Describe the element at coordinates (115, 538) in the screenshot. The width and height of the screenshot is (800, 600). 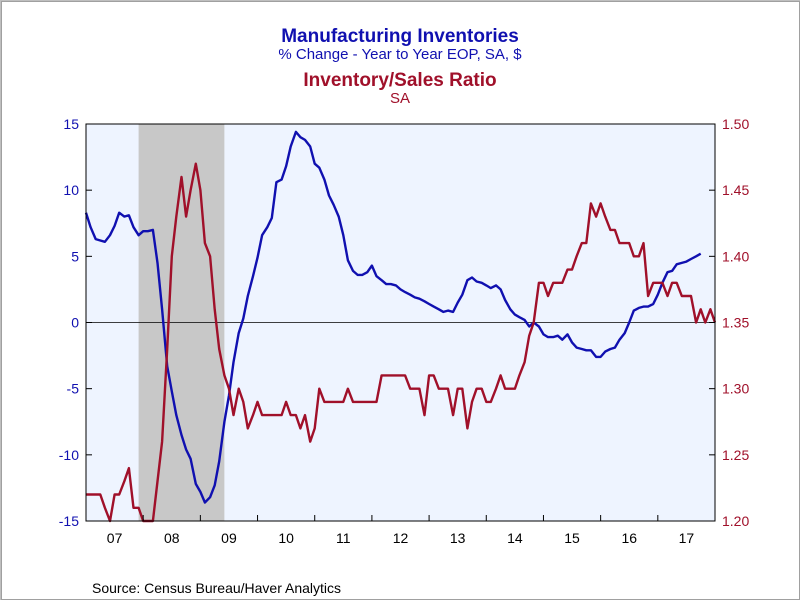
I see `x-tick-label: 07` at that location.